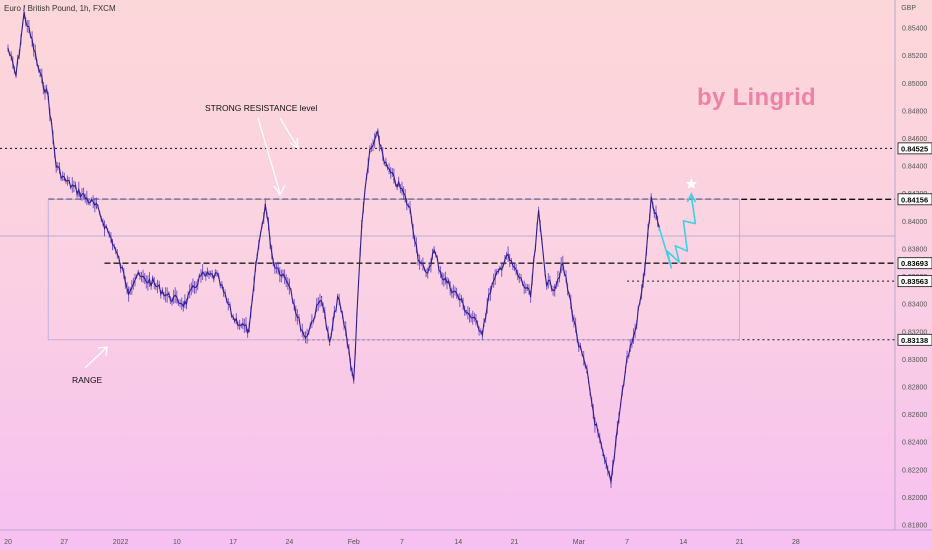 The height and width of the screenshot is (550, 932). What do you see at coordinates (914, 249) in the screenshot?
I see `y-tick-label: 0.83800` at bounding box center [914, 249].